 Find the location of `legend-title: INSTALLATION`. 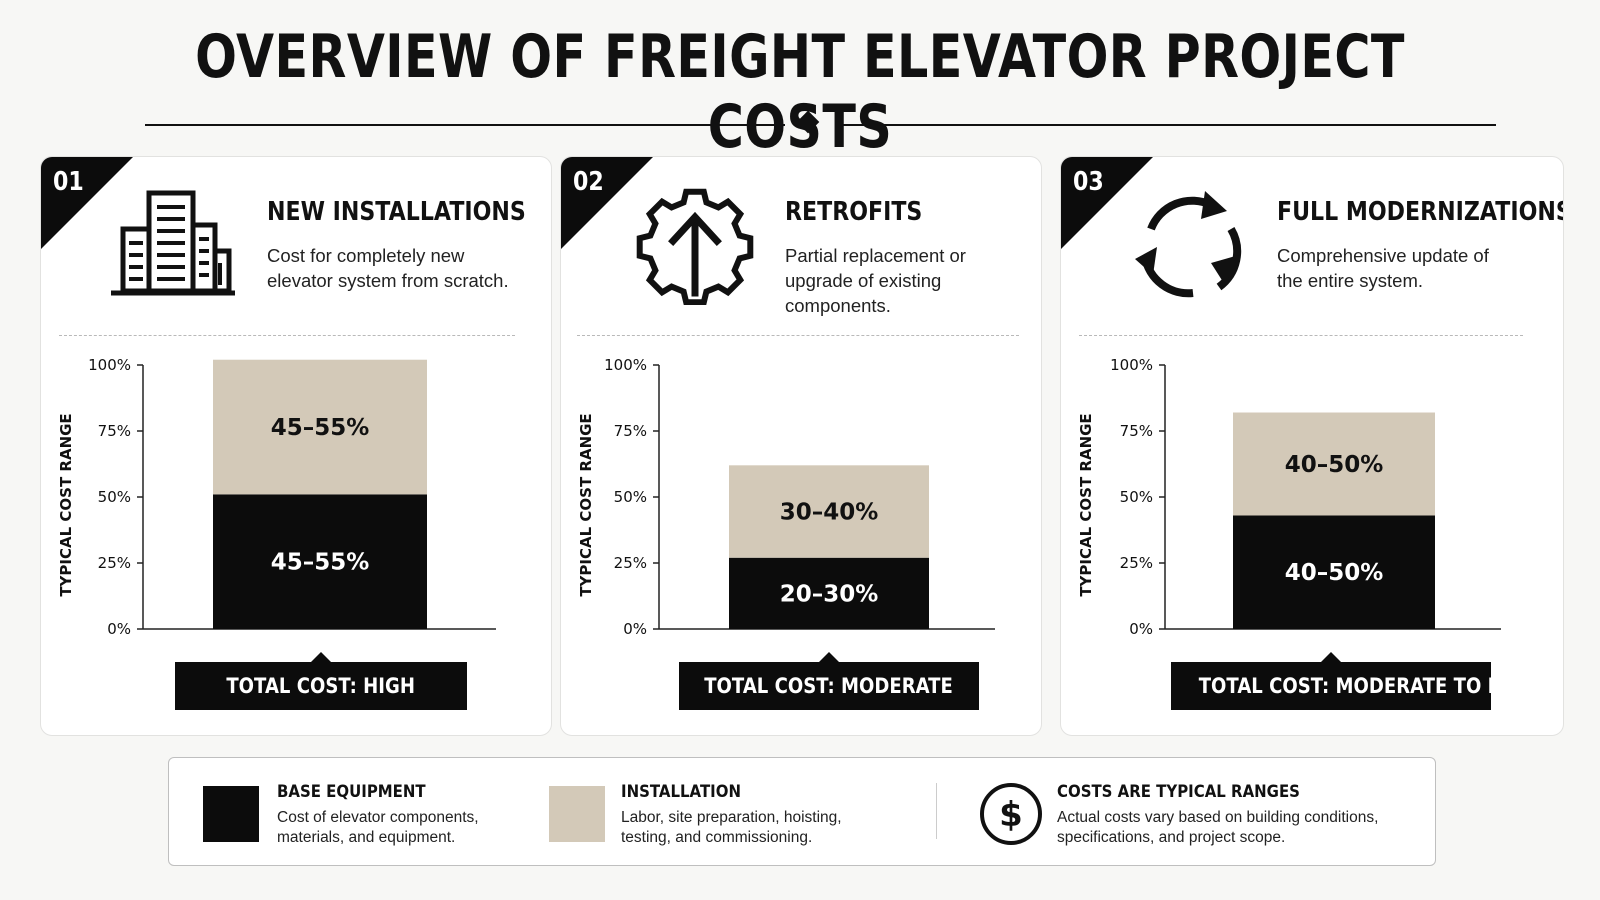

legend-title: INSTALLATION is located at coordinates (681, 792).